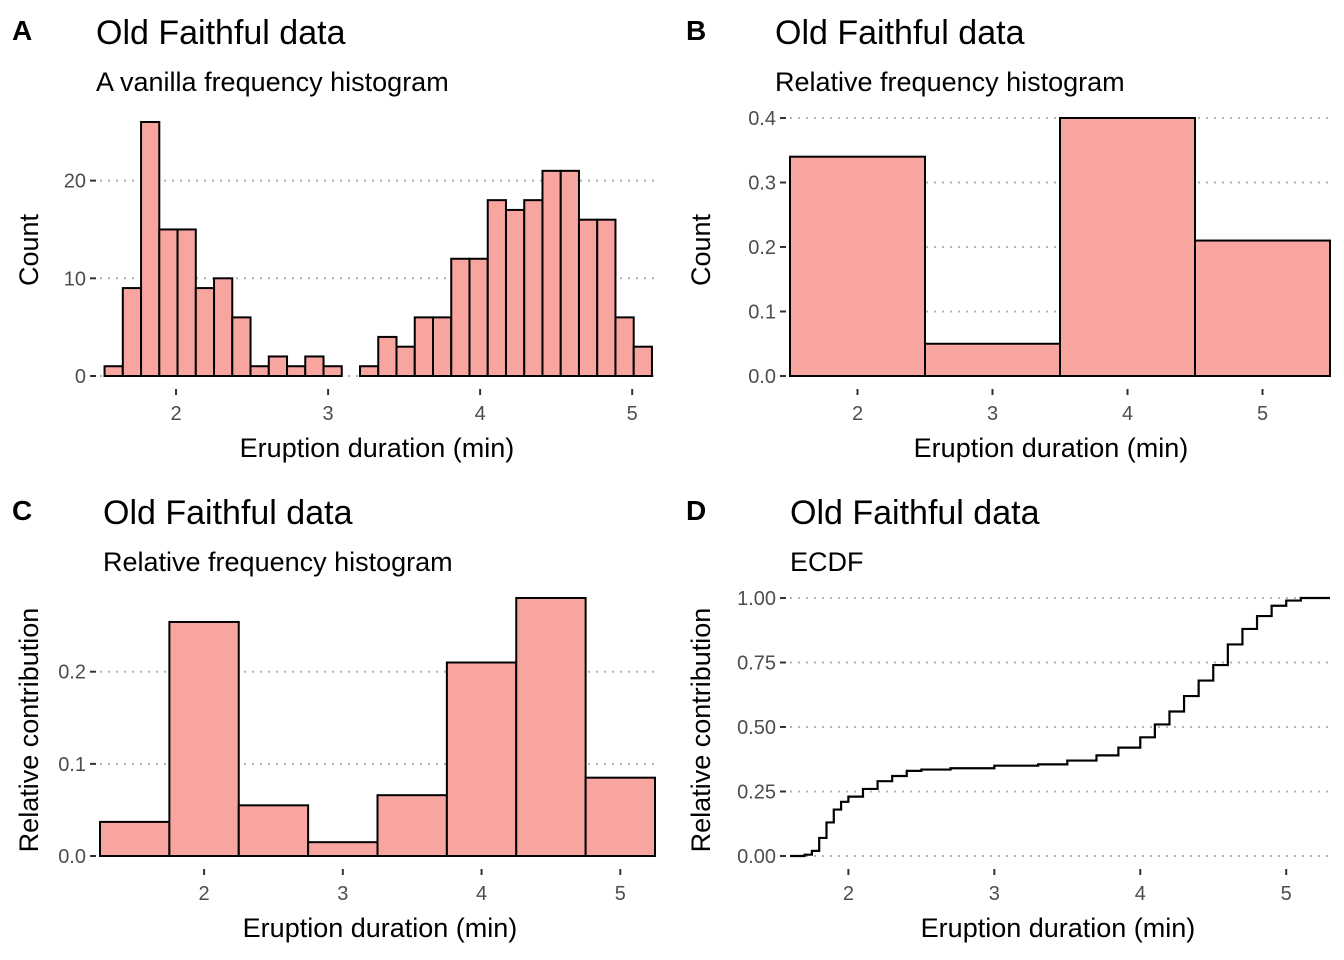 Image resolution: width=1344 pixels, height=960 pixels. I want to click on x-tick-label-a-2: 4, so click(480, 414).